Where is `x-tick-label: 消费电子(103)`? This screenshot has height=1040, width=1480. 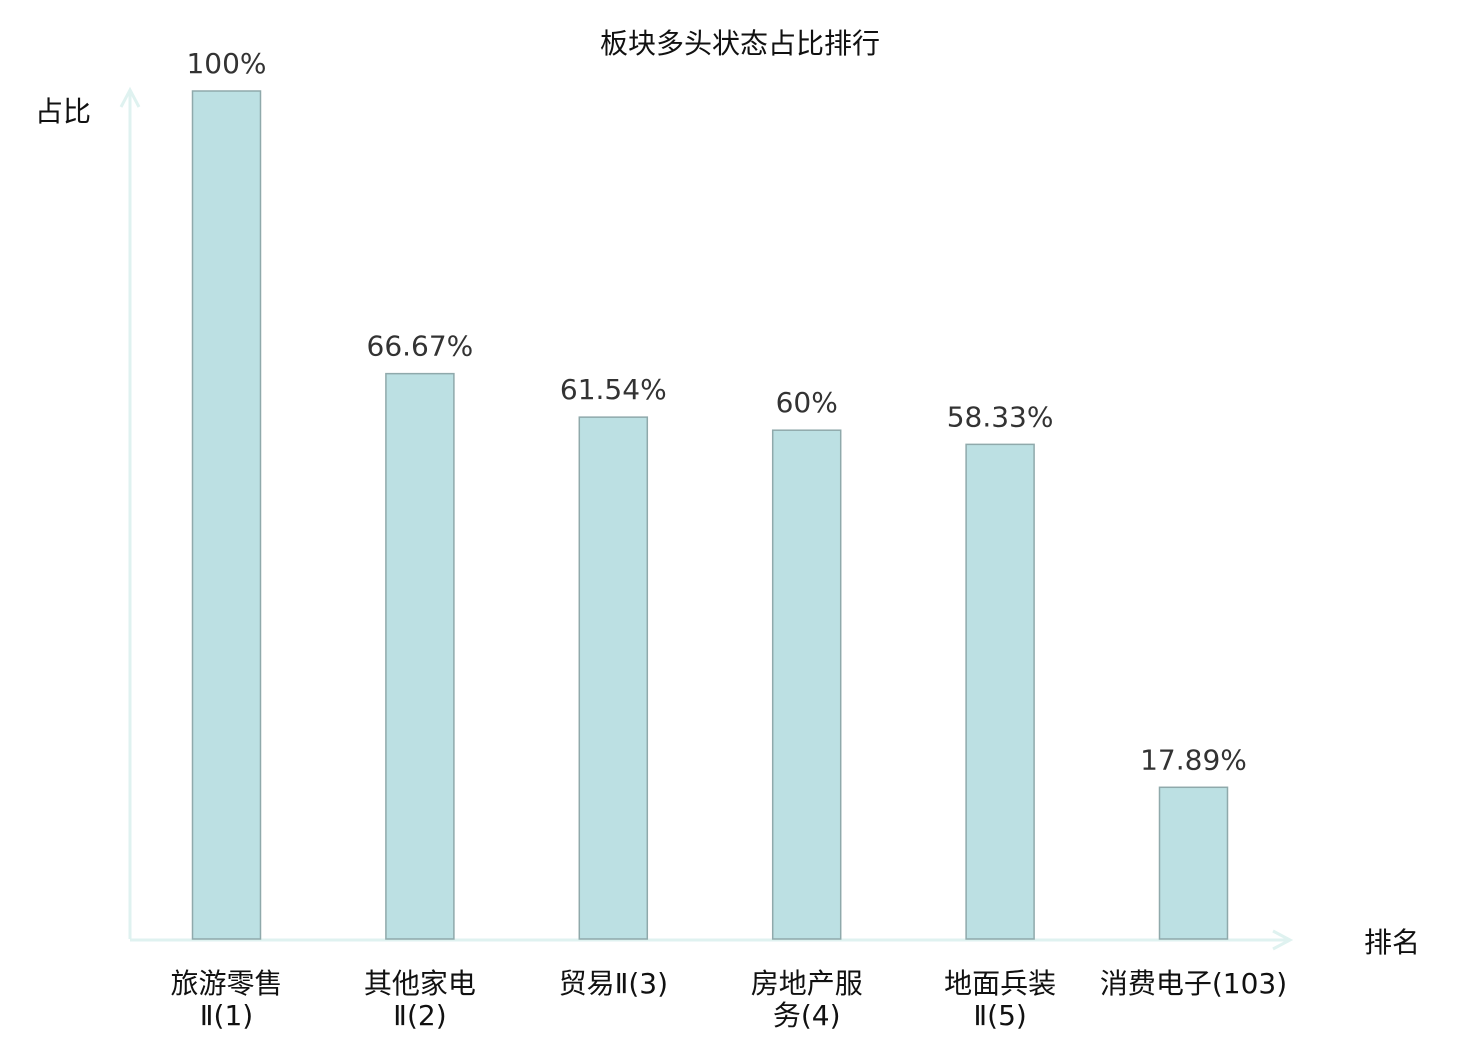
x-tick-label: 消费电子(103) is located at coordinates (1193, 983).